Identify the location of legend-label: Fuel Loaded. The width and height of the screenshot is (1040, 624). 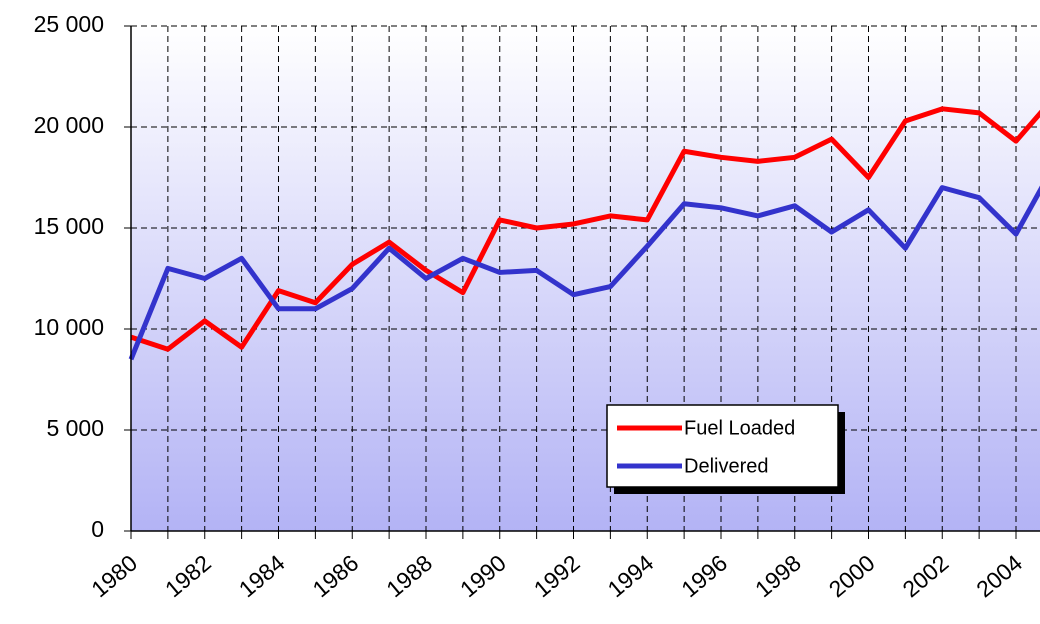
(739, 428).